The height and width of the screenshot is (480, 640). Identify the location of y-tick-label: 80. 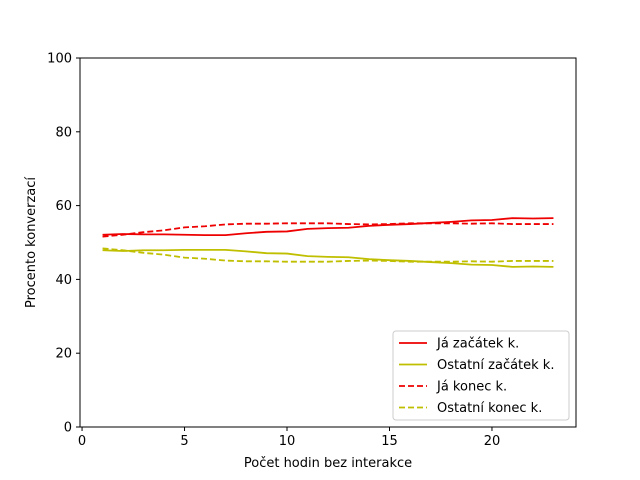
(63, 132).